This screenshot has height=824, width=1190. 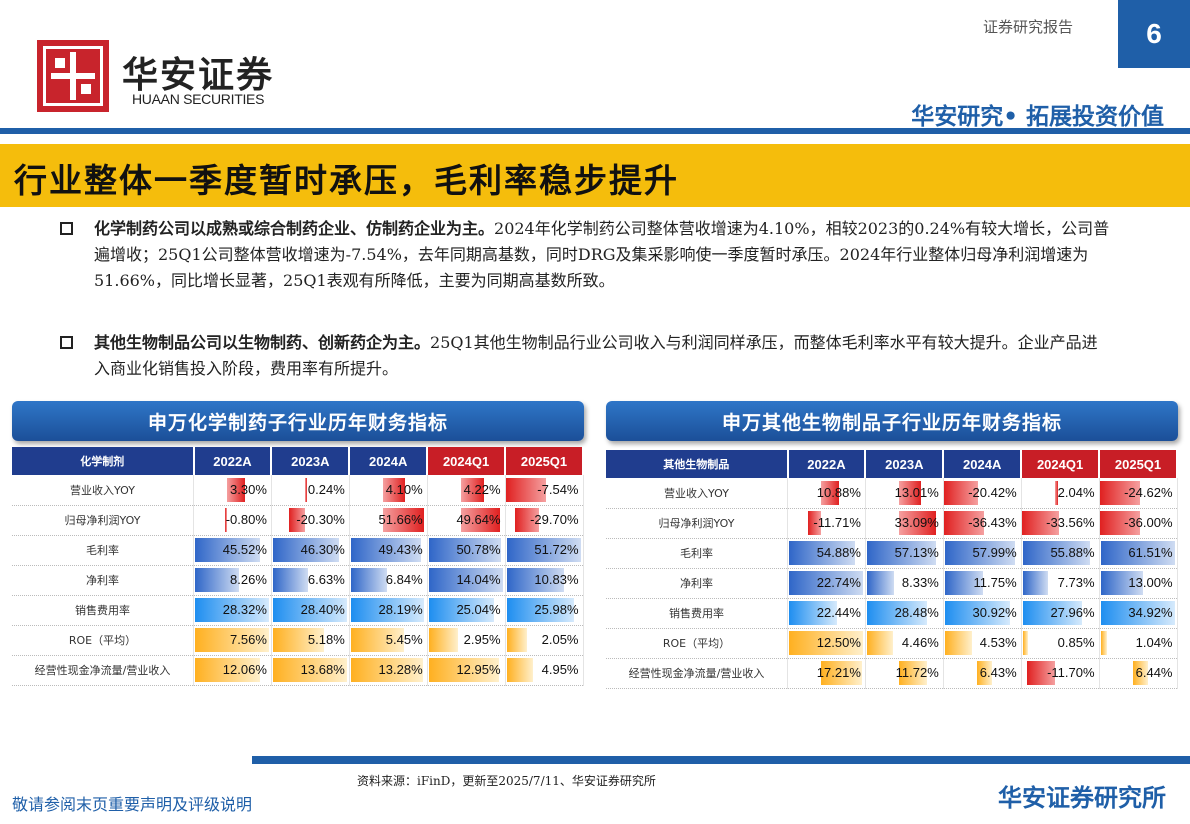 What do you see at coordinates (904, 673) in the screenshot?
I see `value-cell: 11.72%` at bounding box center [904, 673].